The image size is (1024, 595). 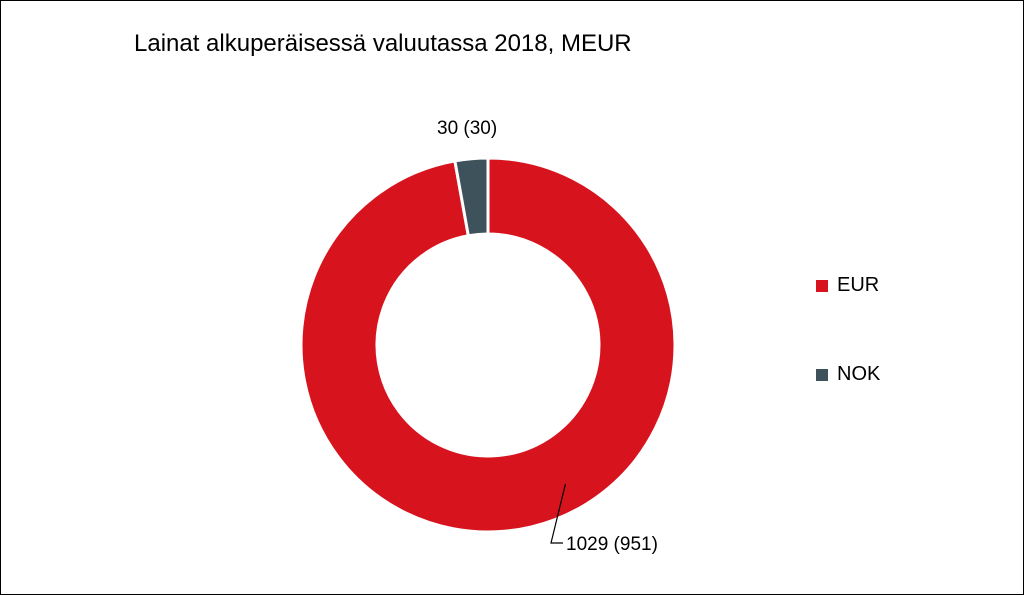 I want to click on data-label-eur: 1029 (951), so click(x=612, y=544).